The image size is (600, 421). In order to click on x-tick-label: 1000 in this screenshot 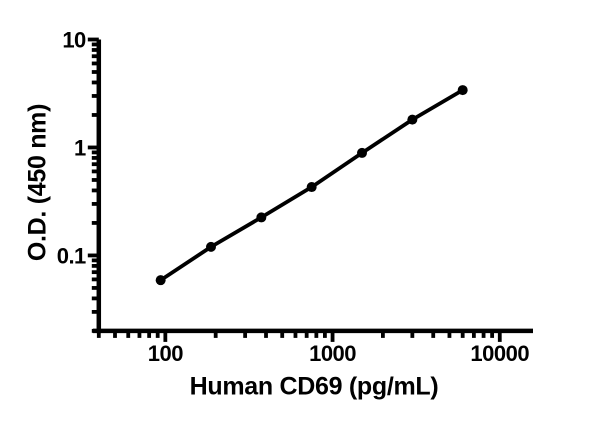, I will do `click(332, 353)`.